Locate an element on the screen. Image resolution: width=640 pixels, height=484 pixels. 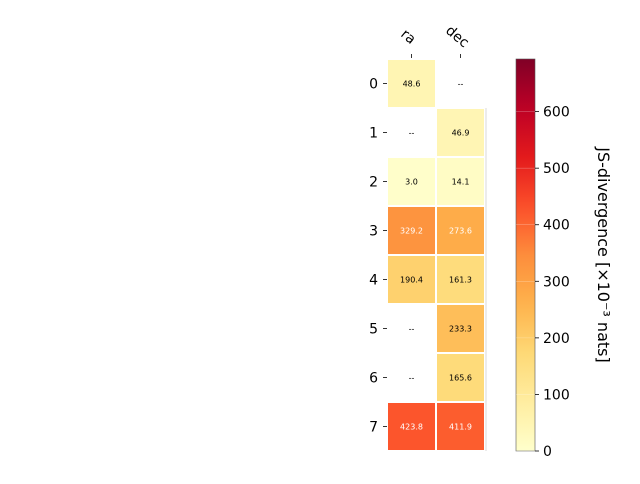
colorbar-tick-label: 400 is located at coordinates (556, 226).